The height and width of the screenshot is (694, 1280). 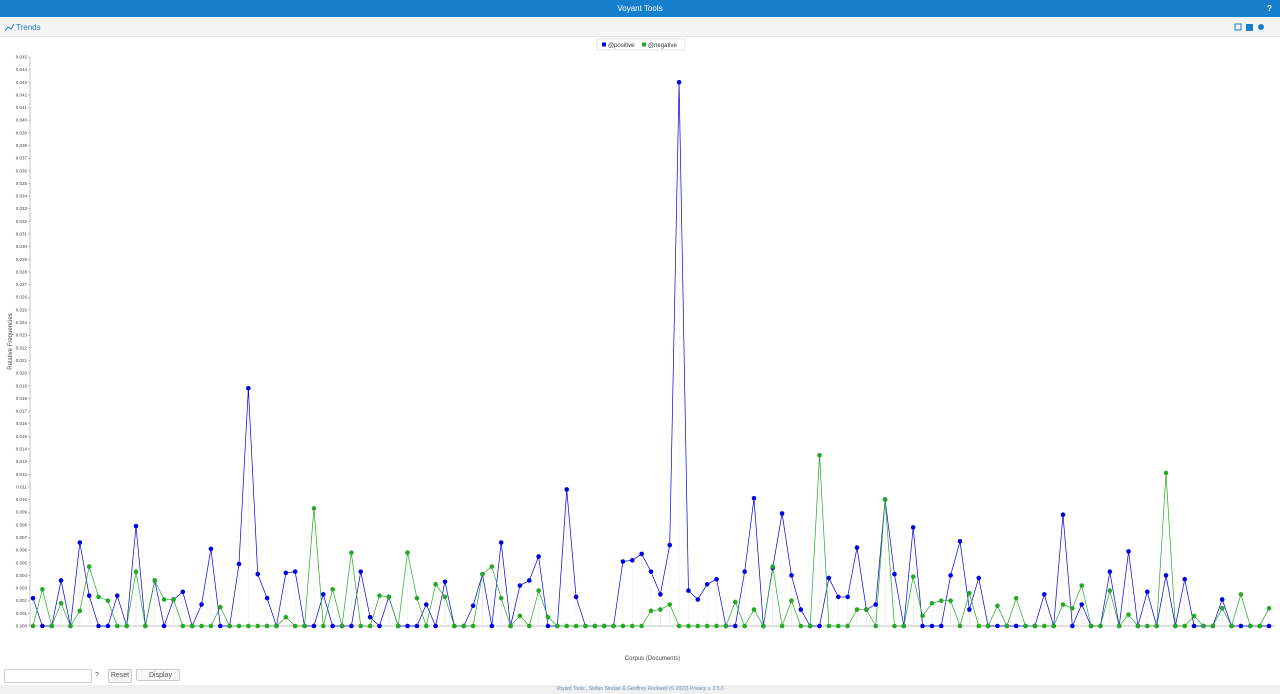 I want to click on reset-button: Reset, so click(x=120, y=676).